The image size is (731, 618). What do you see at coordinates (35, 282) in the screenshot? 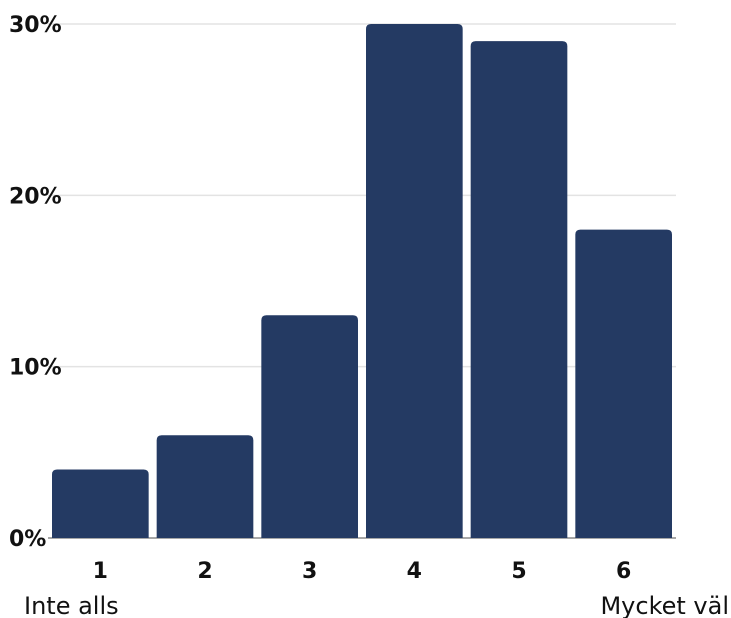
I see `y-axis-tick-labels: 0% 10% 20% 30%` at bounding box center [35, 282].